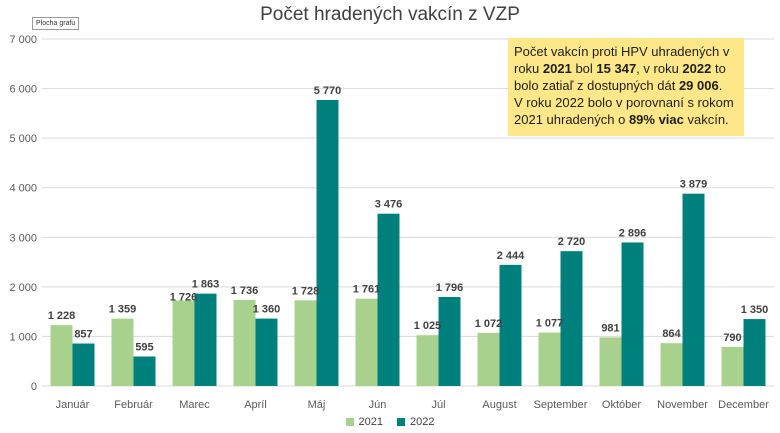 The width and height of the screenshot is (780, 433). I want to click on data-label-2022: 857, so click(83, 335).